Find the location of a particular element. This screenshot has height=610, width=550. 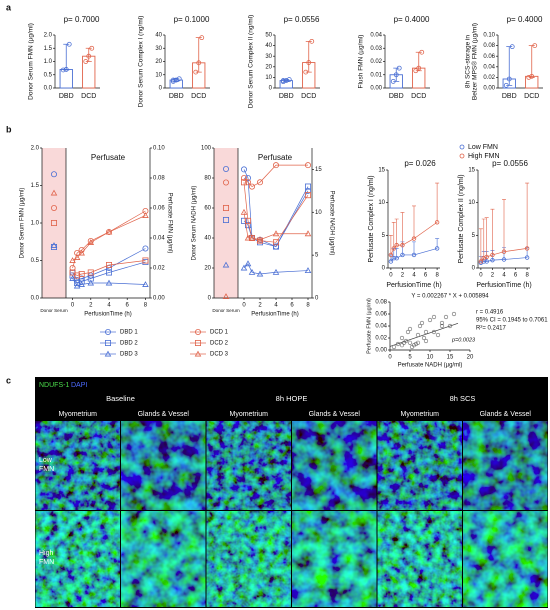

y-tick-label: 0.5 is located at coordinates (48, 75).